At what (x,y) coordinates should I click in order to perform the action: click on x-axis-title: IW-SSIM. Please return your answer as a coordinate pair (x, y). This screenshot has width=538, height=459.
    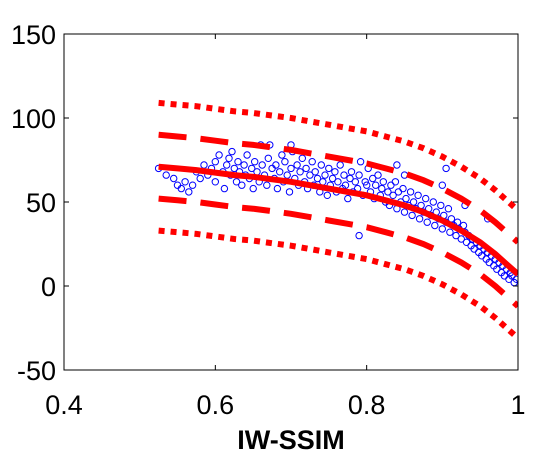
    Looking at the image, I should click on (290, 440).